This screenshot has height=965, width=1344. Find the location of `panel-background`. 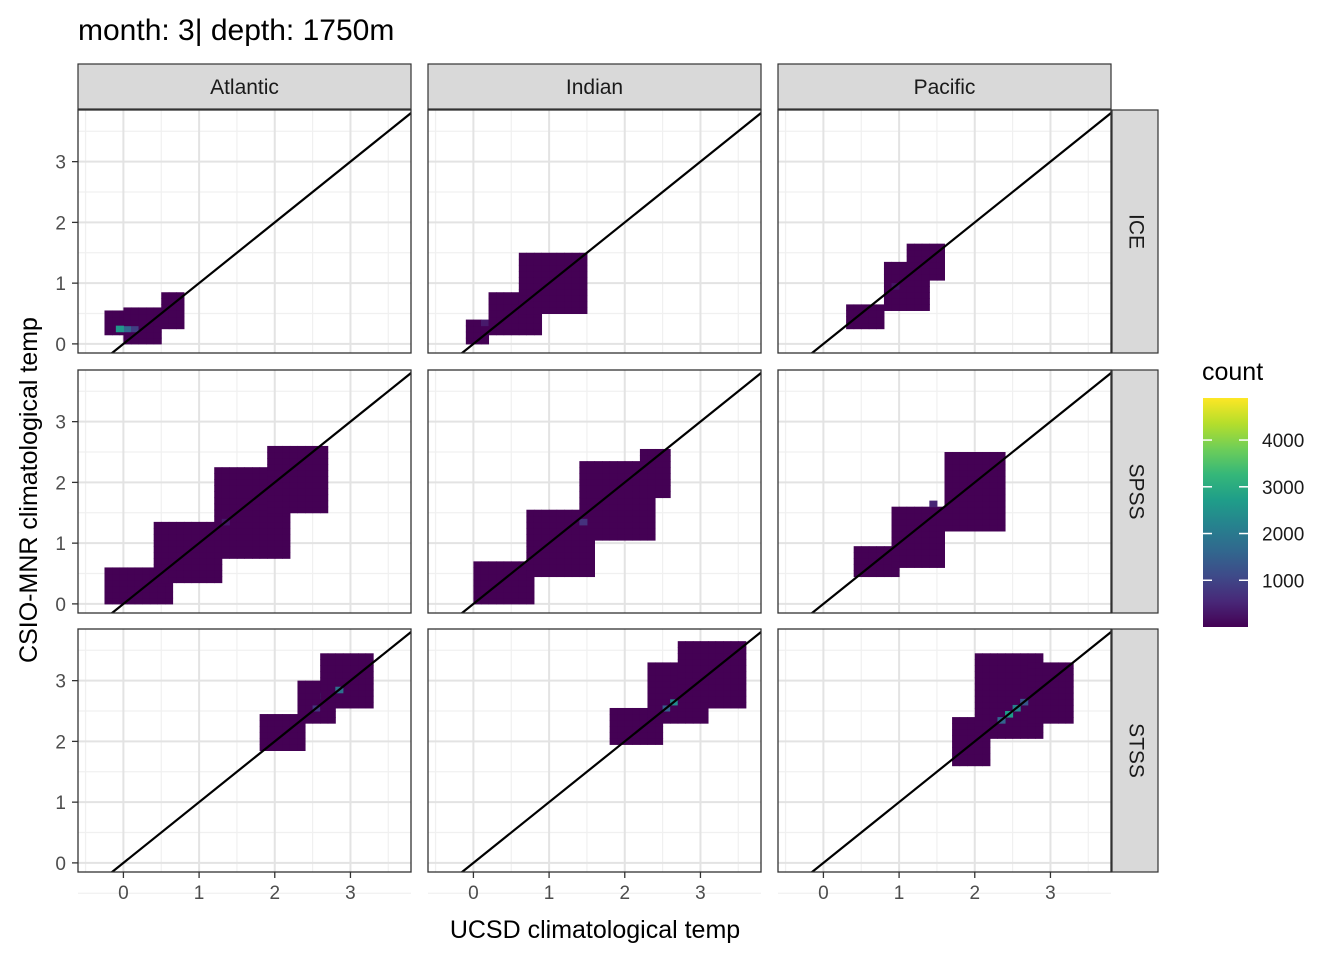

panel-background is located at coordinates (944, 231).